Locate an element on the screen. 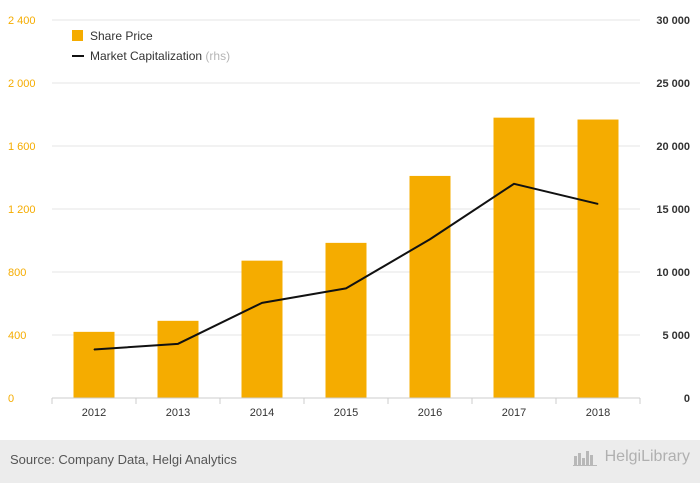 This screenshot has height=483, width=700. bar-2015 is located at coordinates (346, 320).